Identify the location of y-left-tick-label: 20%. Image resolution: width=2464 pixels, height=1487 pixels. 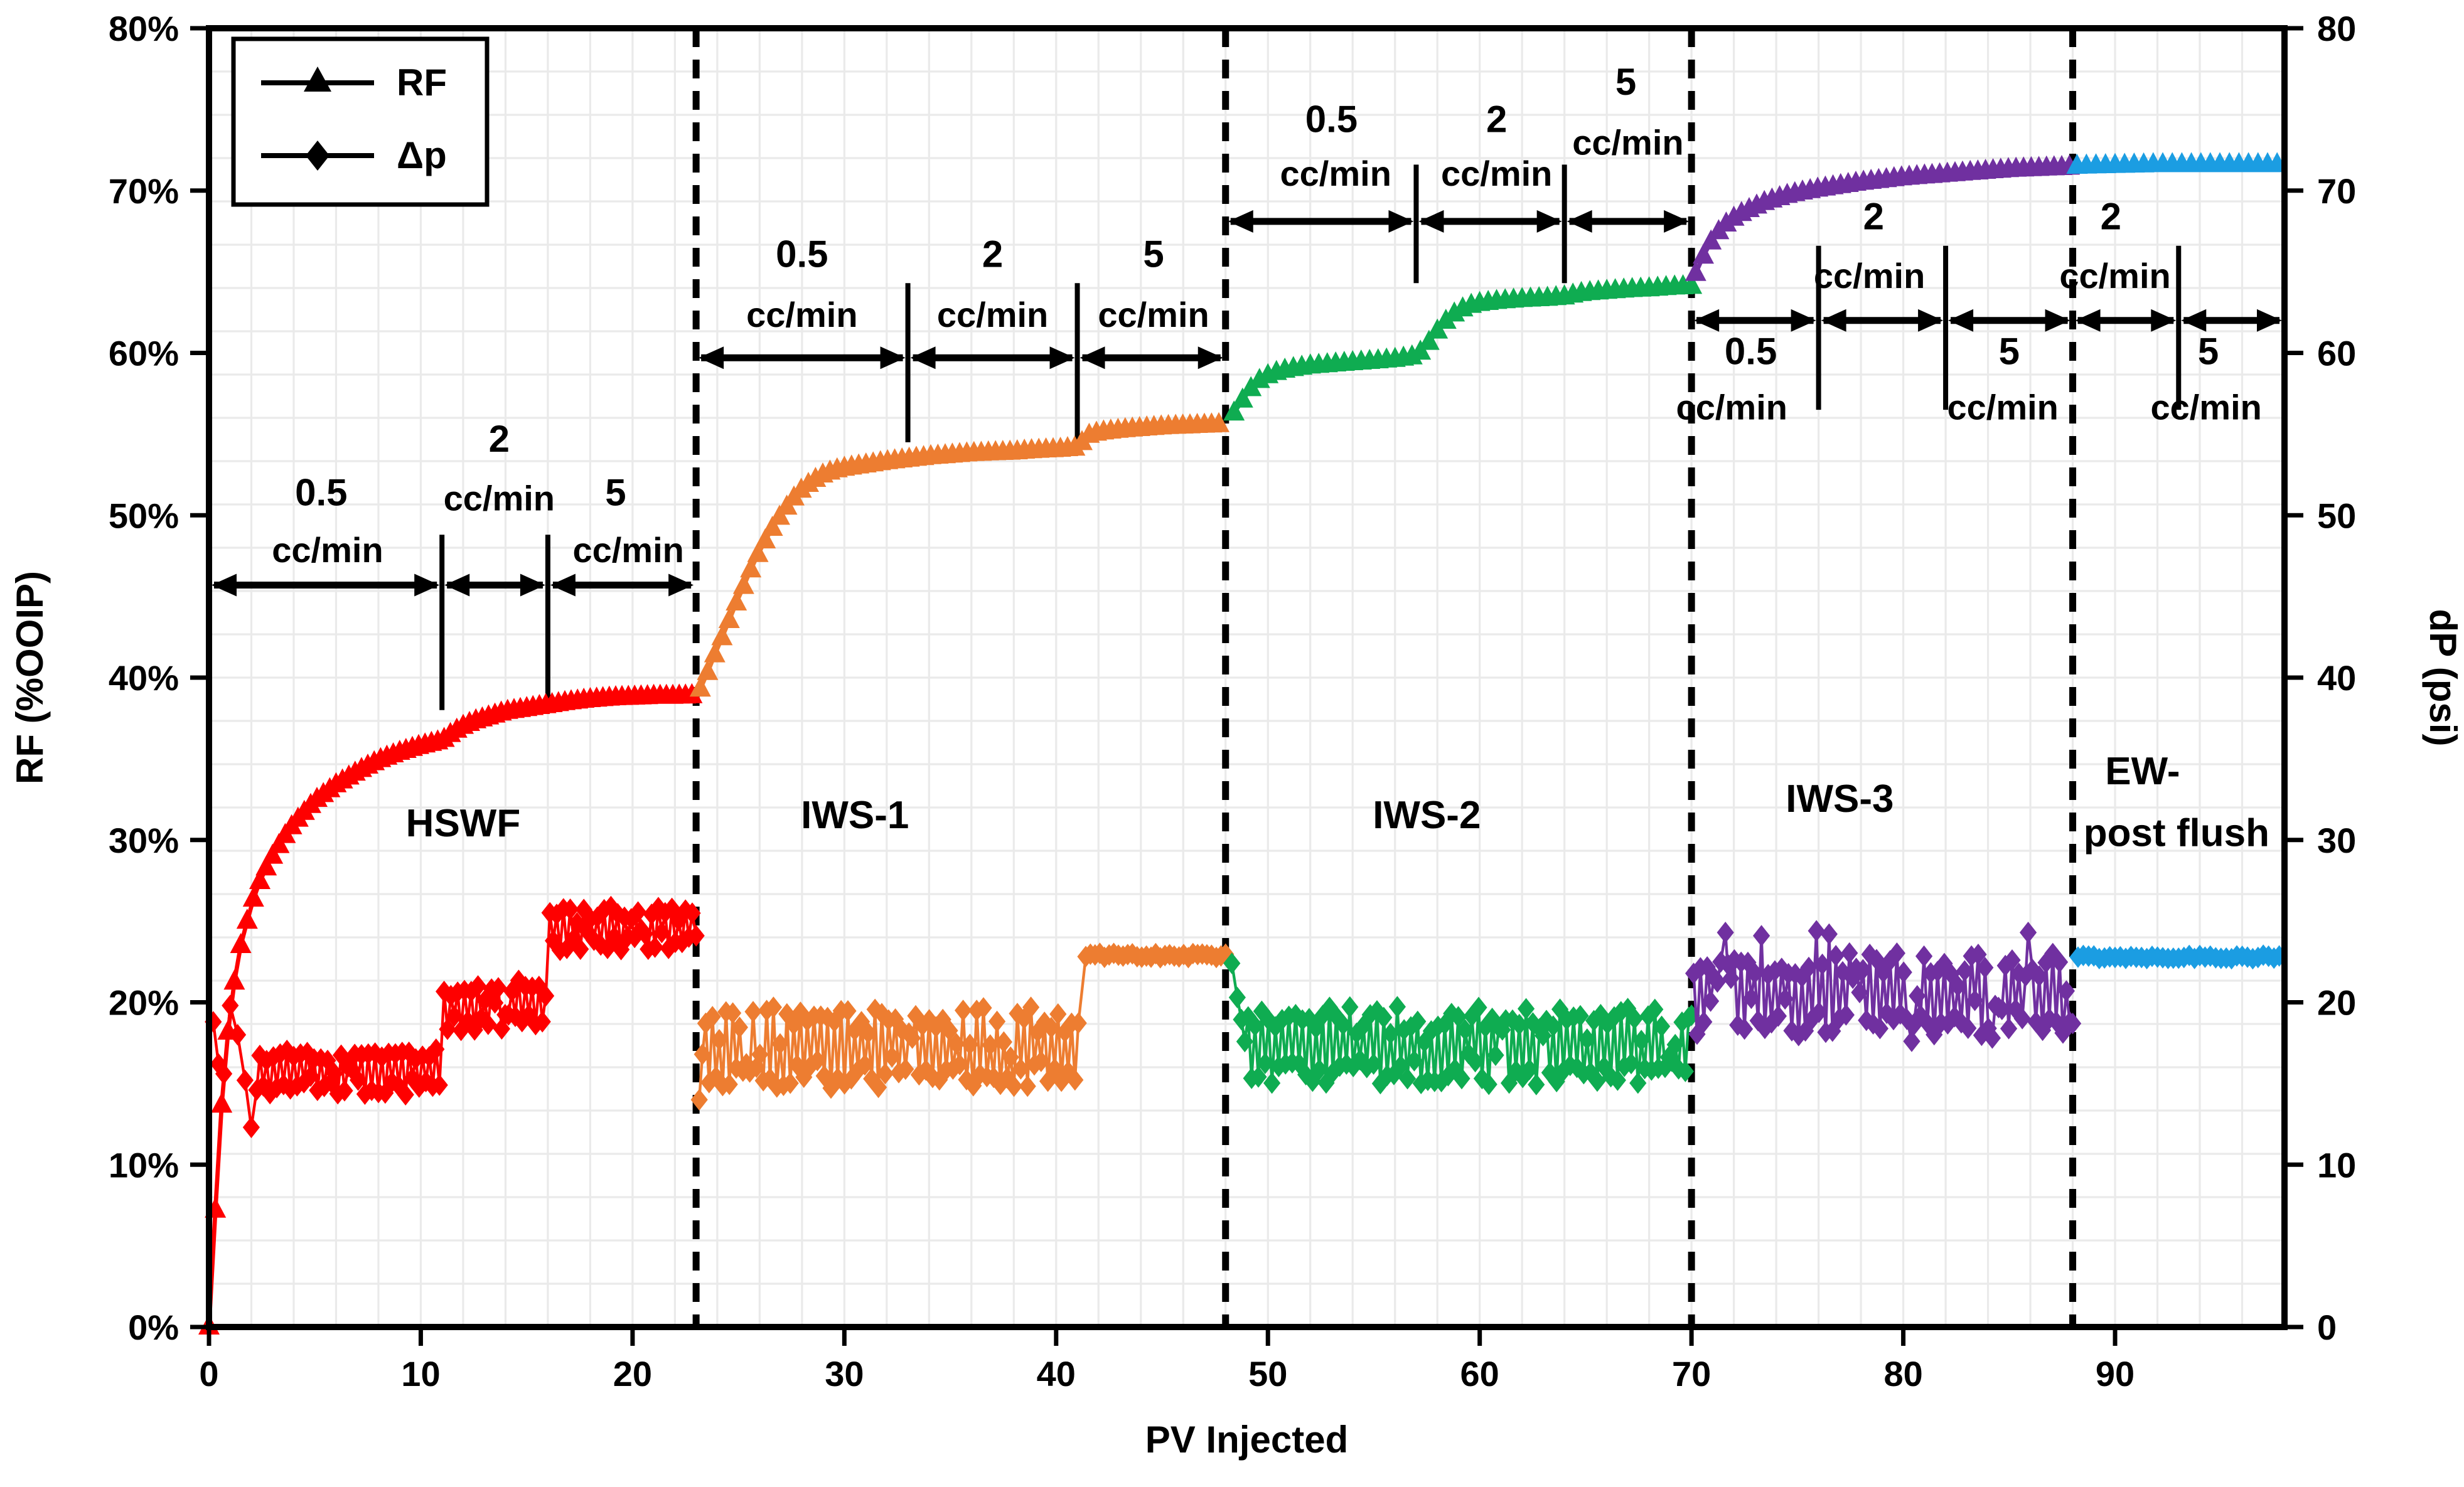
(144, 1003).